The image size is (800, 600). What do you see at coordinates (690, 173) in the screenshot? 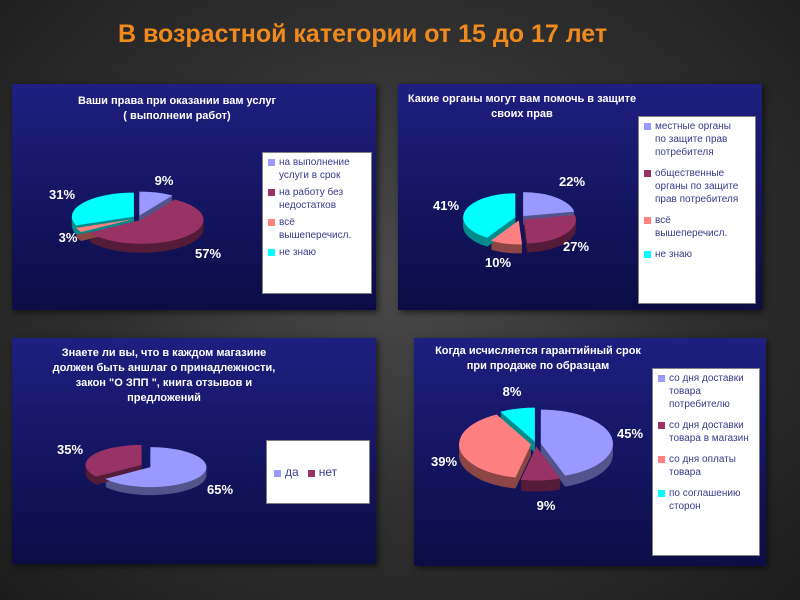
I see `legend-label: общественные` at bounding box center [690, 173].